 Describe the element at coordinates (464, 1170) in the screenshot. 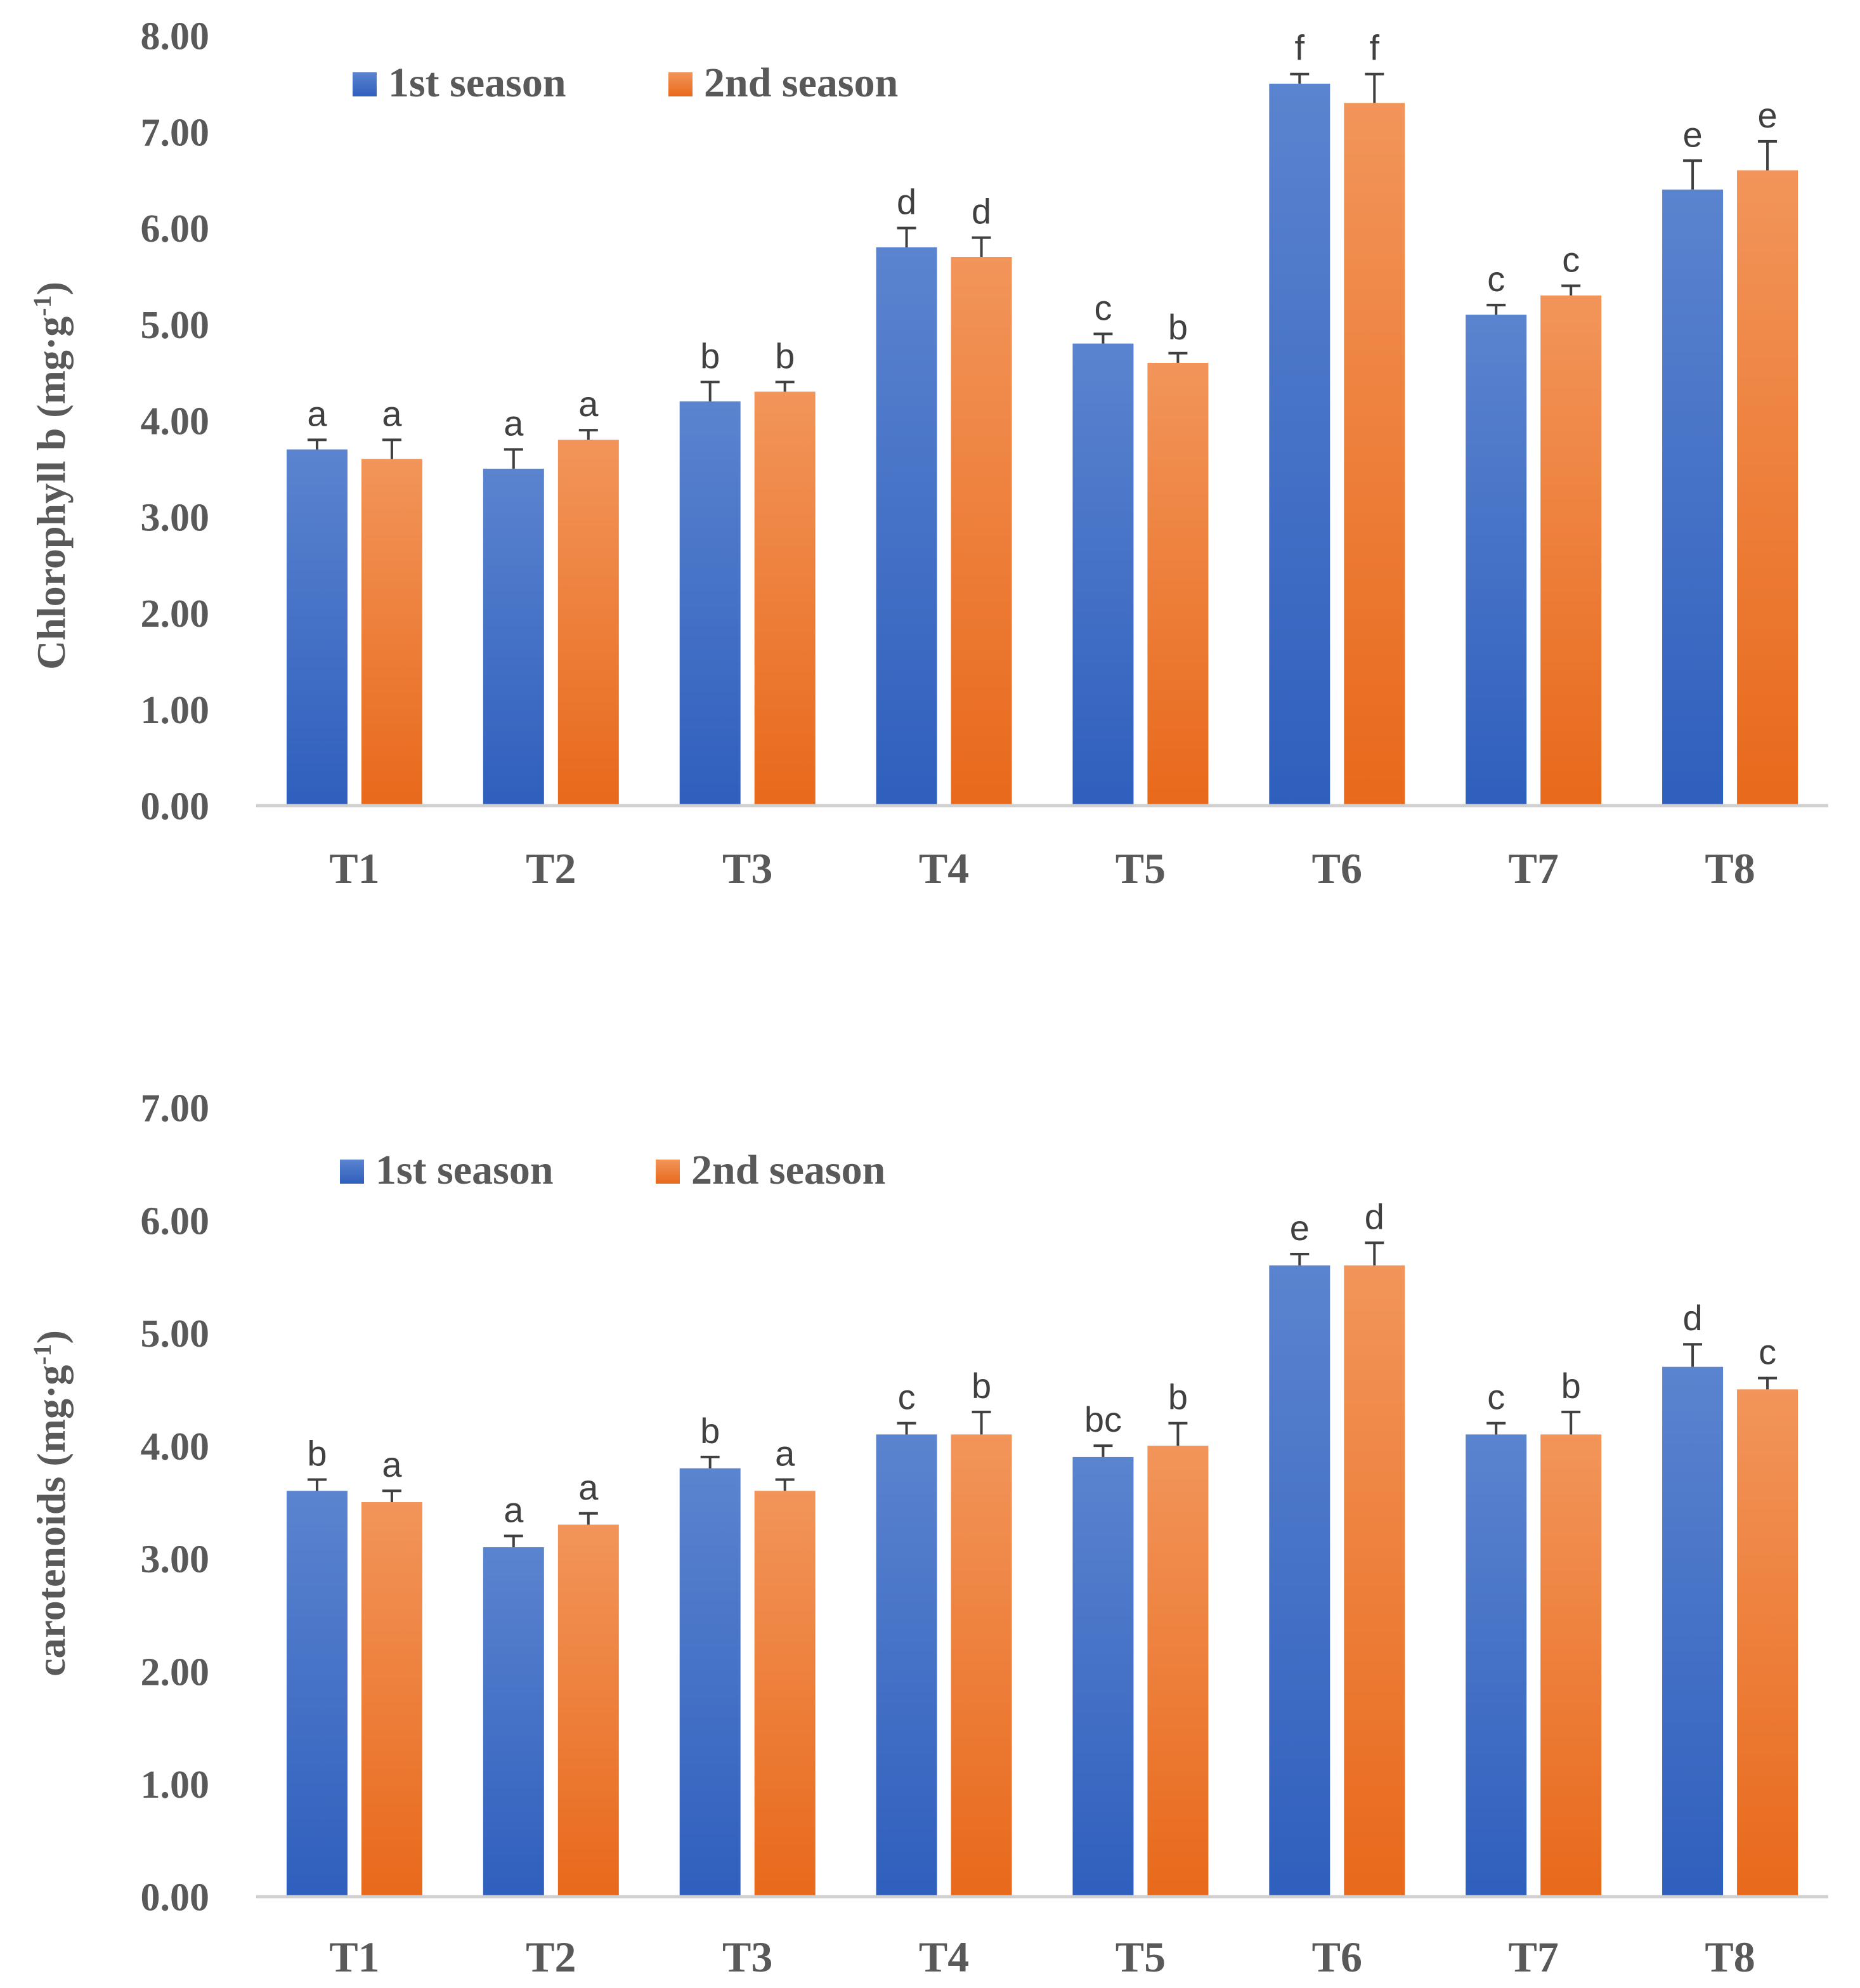

I see `chart2-legend-label-1st: 1st season` at that location.